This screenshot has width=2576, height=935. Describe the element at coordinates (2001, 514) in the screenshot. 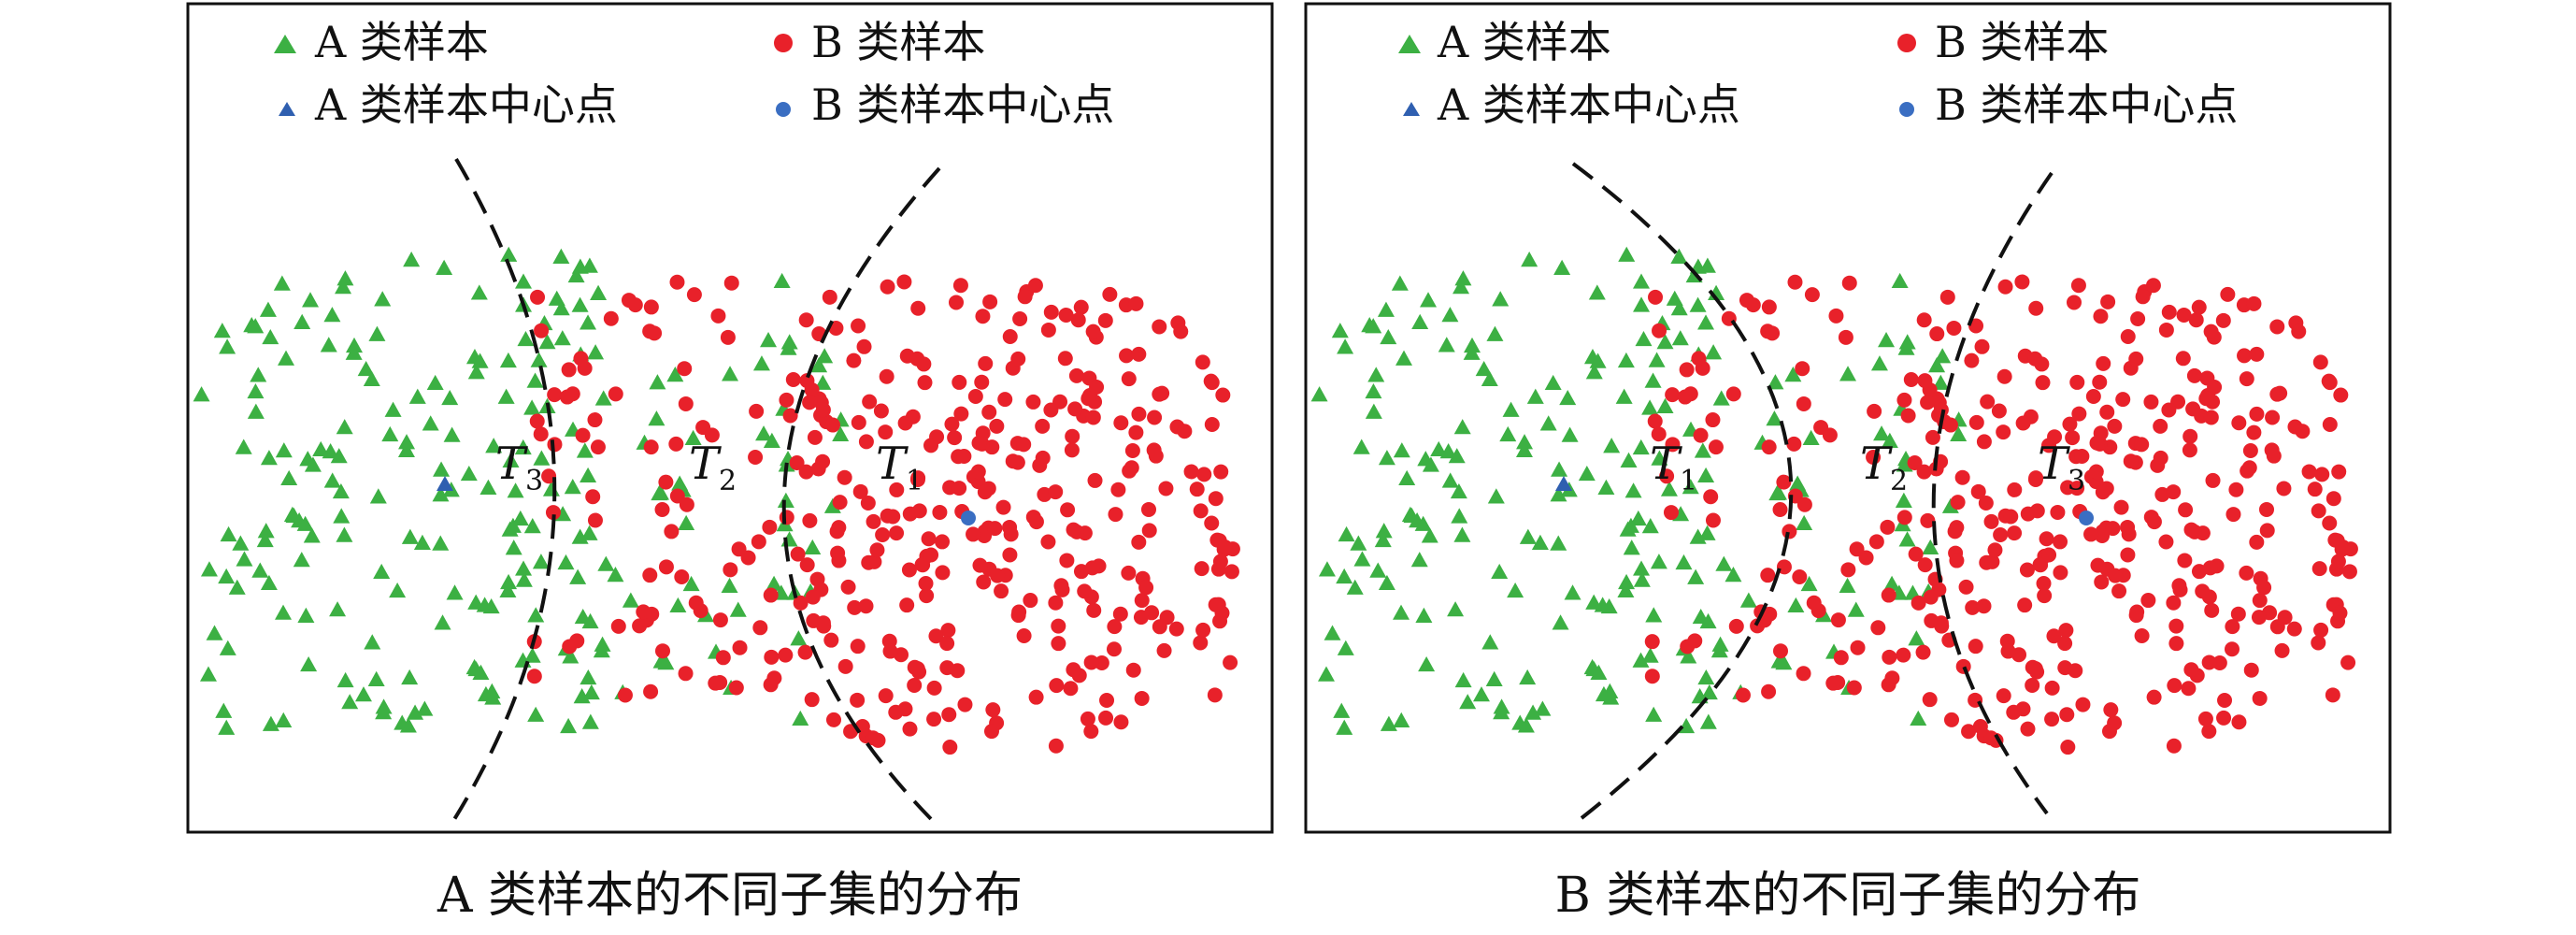

I see `b-sample-points` at that location.